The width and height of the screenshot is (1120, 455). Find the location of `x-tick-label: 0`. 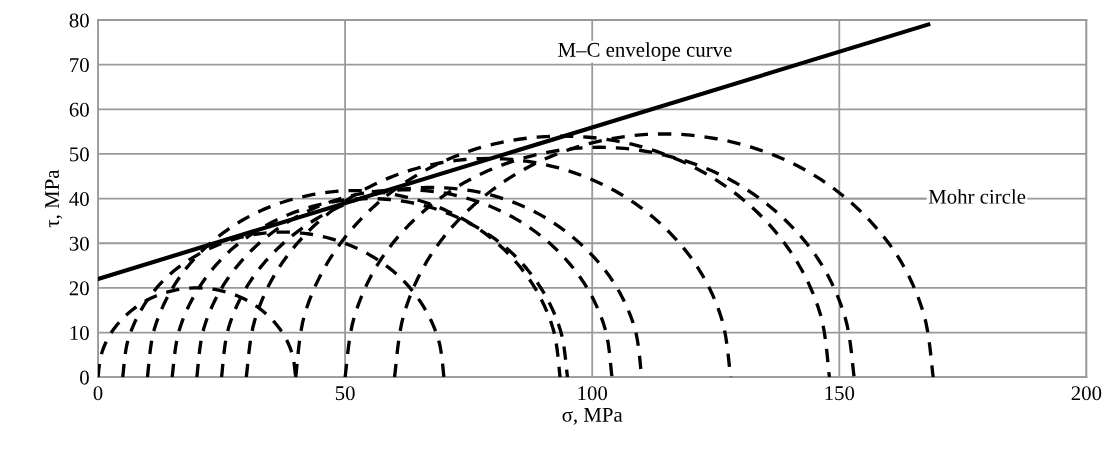

x-tick-label: 0 is located at coordinates (98, 393).